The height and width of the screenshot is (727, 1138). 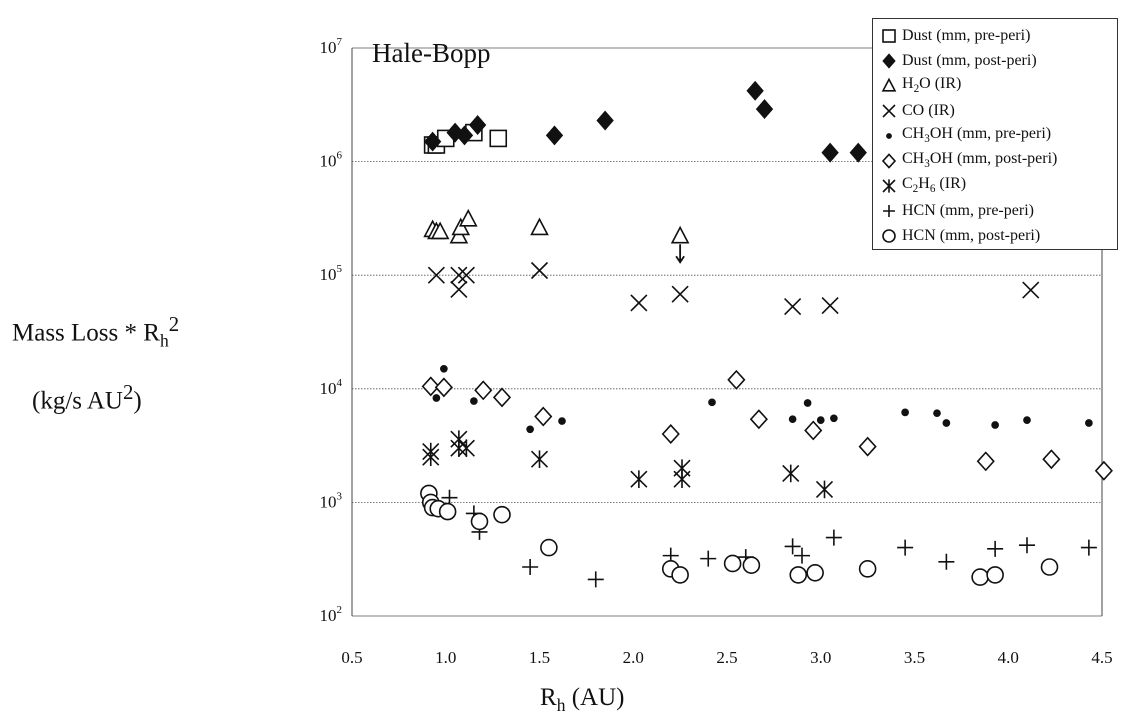 What do you see at coordinates (889, 135) in the screenshot?
I see `dot-icon` at bounding box center [889, 135].